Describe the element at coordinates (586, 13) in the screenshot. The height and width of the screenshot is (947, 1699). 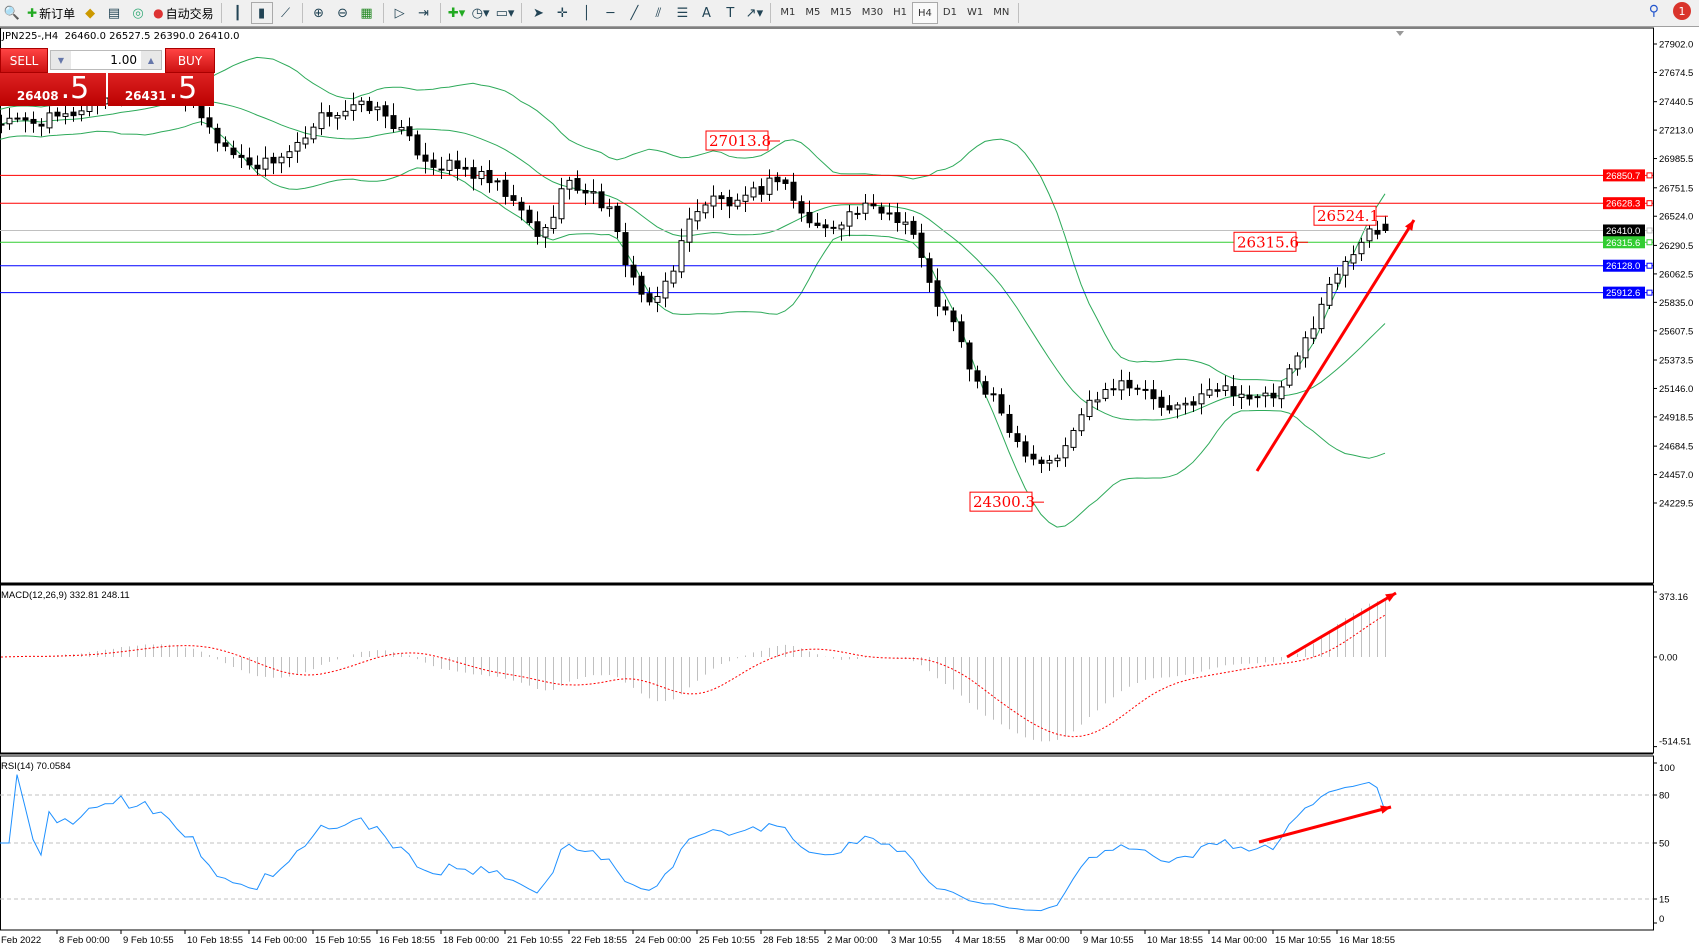
I see `vertical-line-icon: │` at that location.